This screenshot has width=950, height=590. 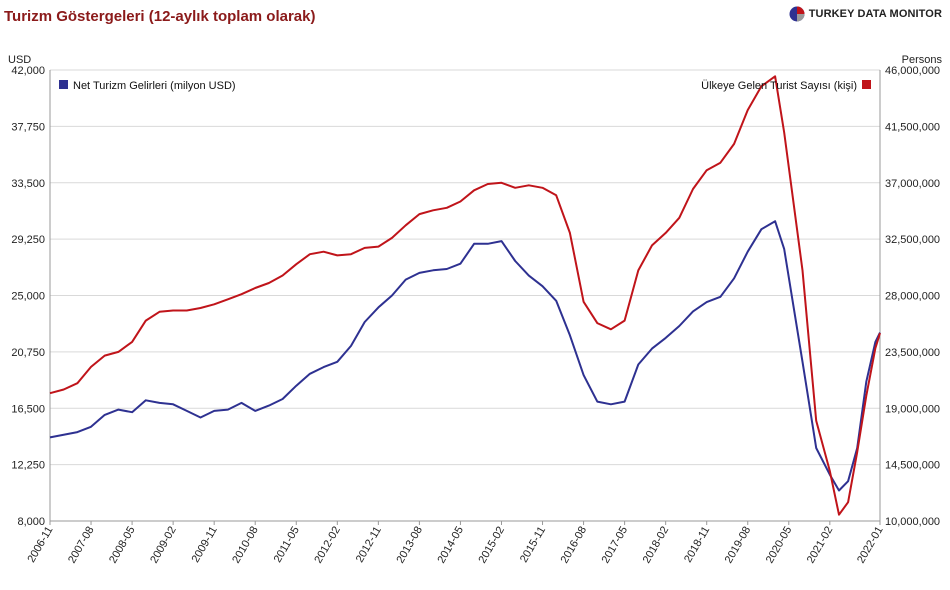 I want to click on x-tick-label: 2019-08, so click(x=738, y=545).